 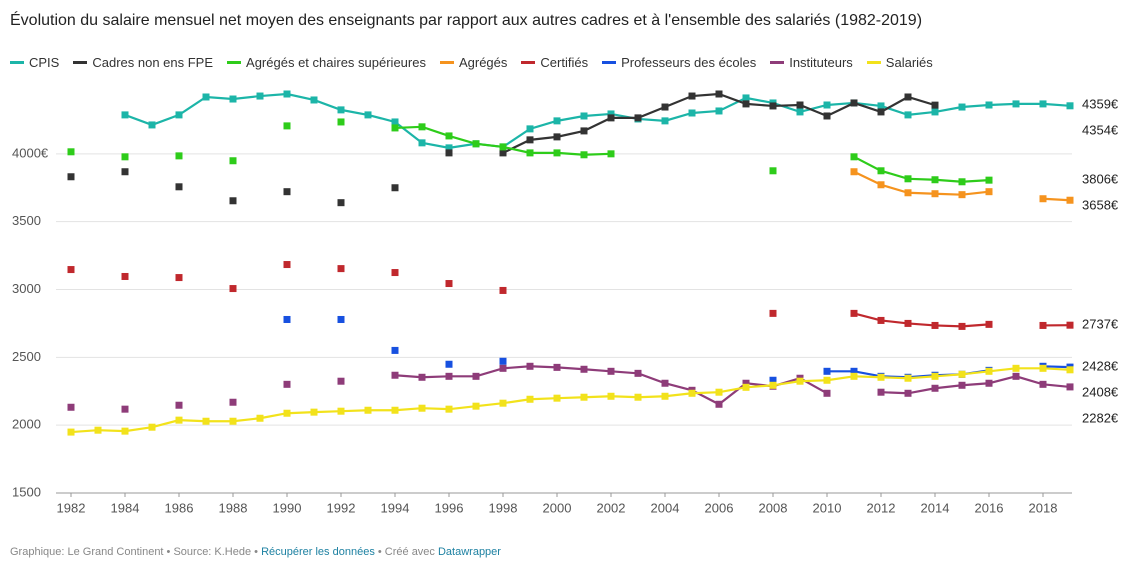 What do you see at coordinates (483, 62) in the screenshot?
I see `legend-label: Agrégés` at bounding box center [483, 62].